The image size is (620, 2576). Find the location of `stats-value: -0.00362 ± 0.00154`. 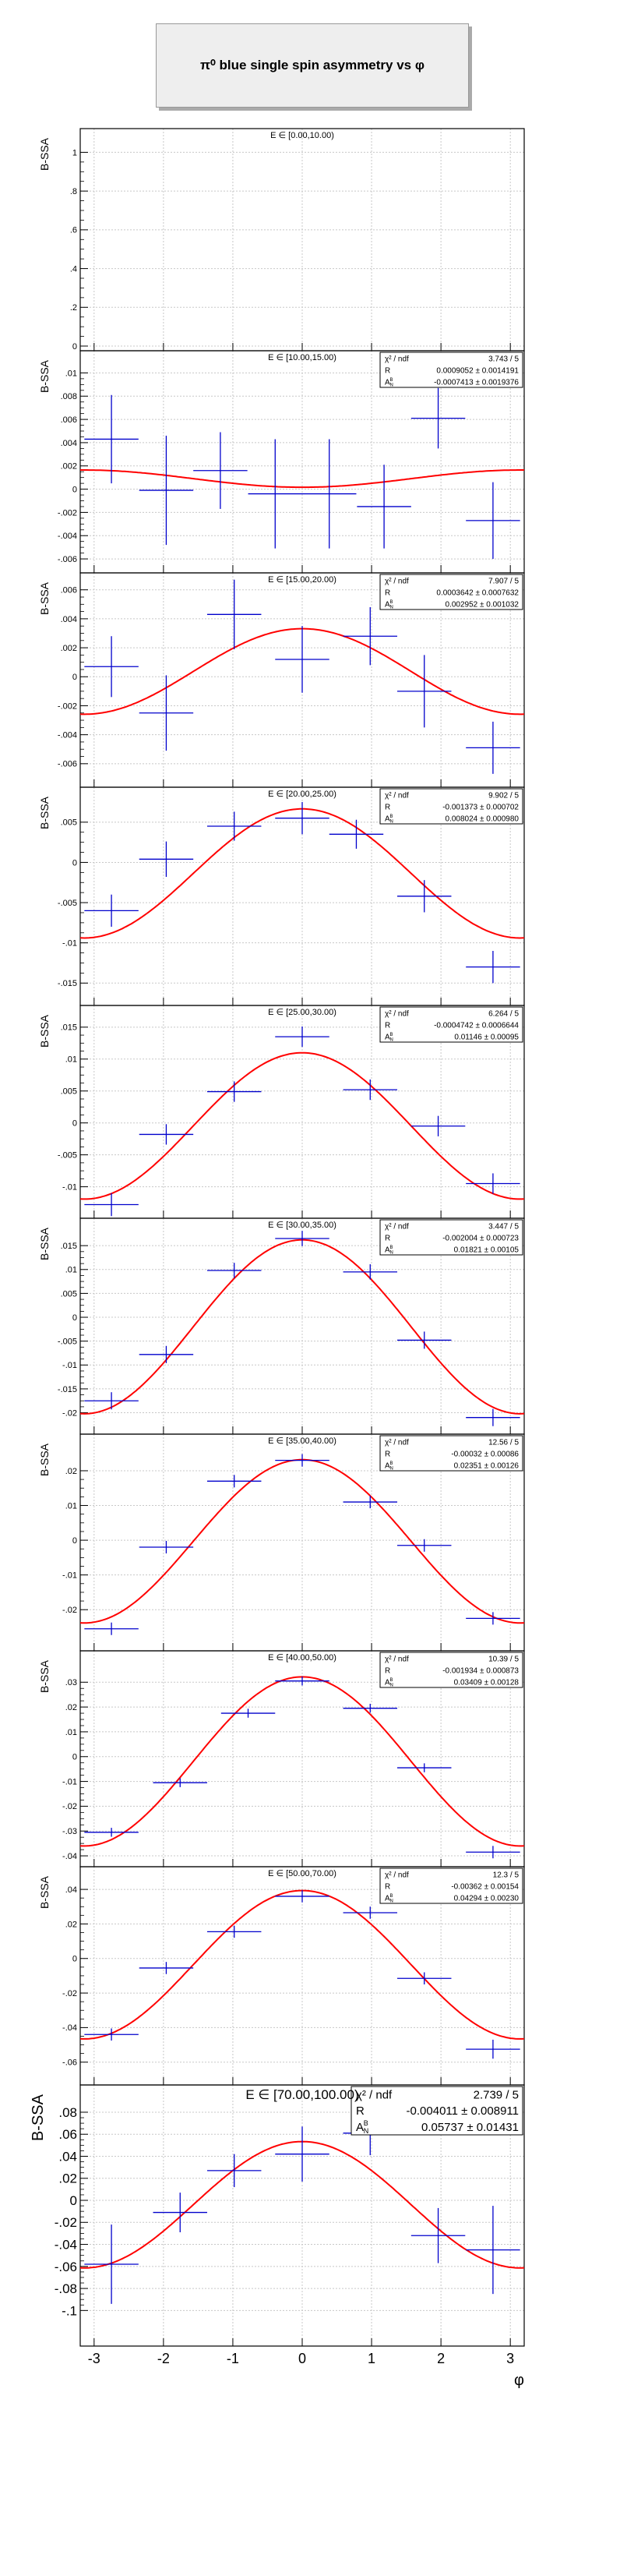

stats-value: -0.00362 ± 0.00154 is located at coordinates (485, 1886).